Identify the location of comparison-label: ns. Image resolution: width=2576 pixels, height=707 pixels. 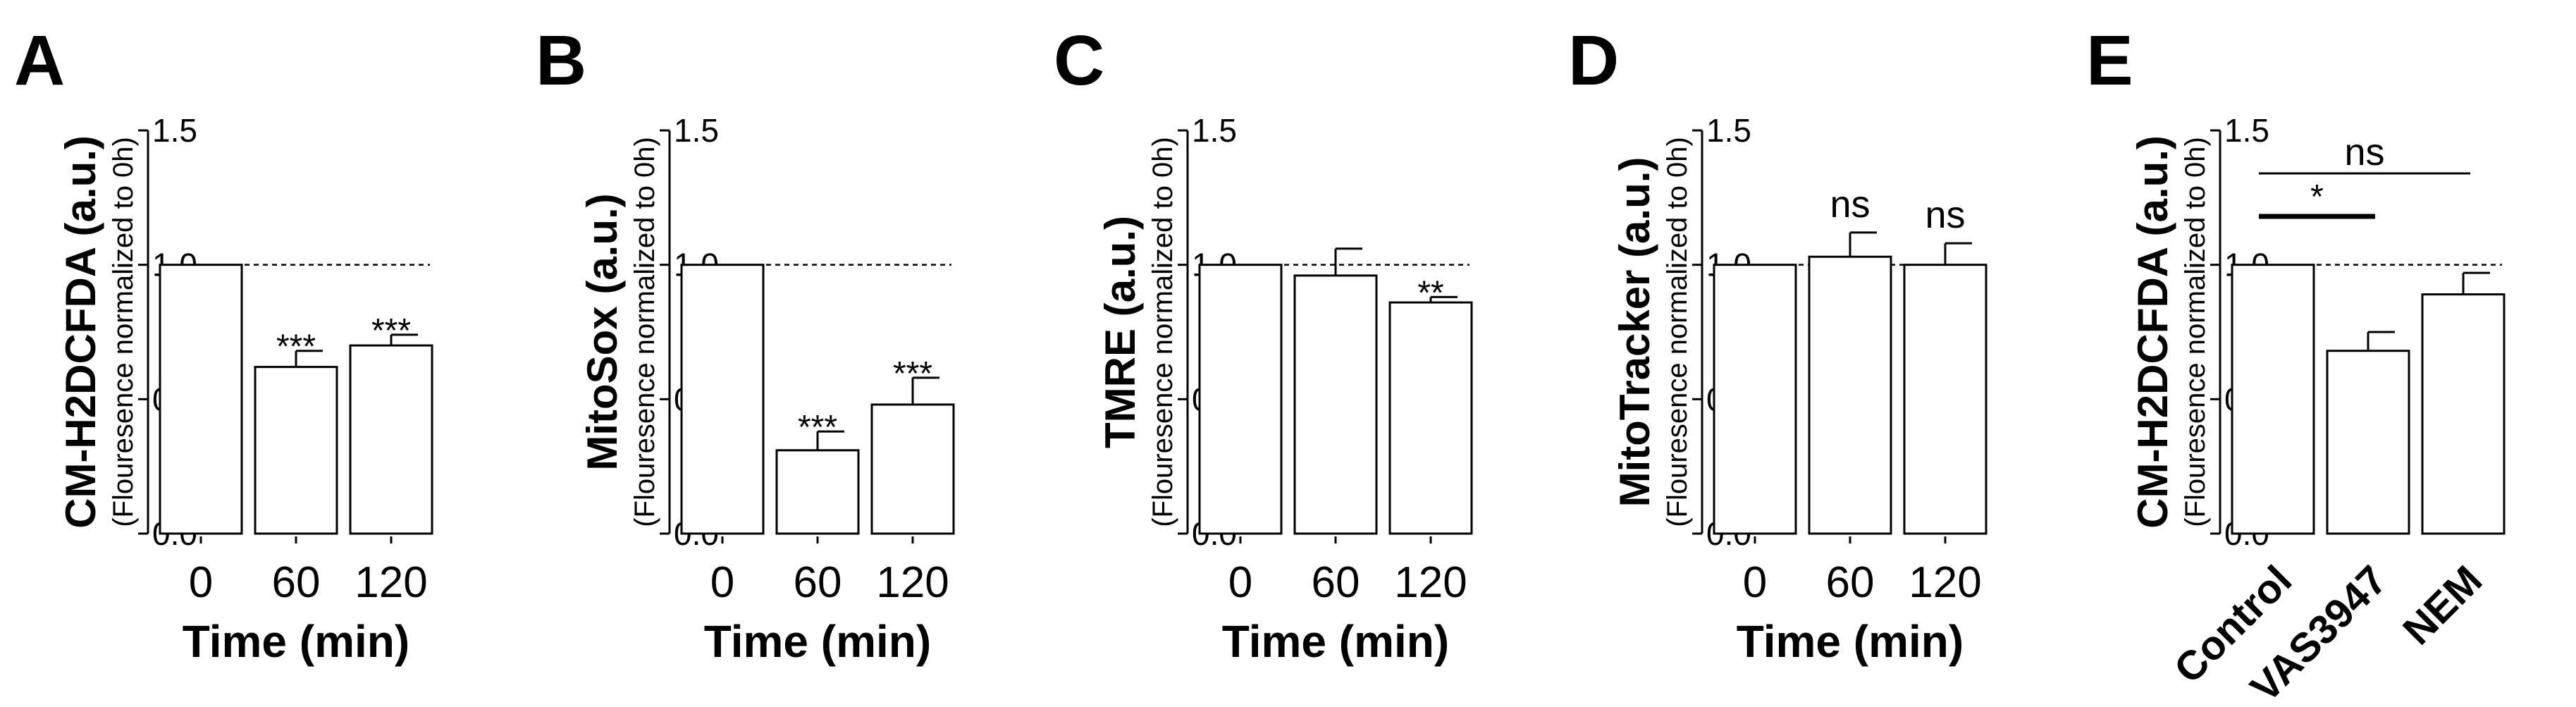
(2364, 152).